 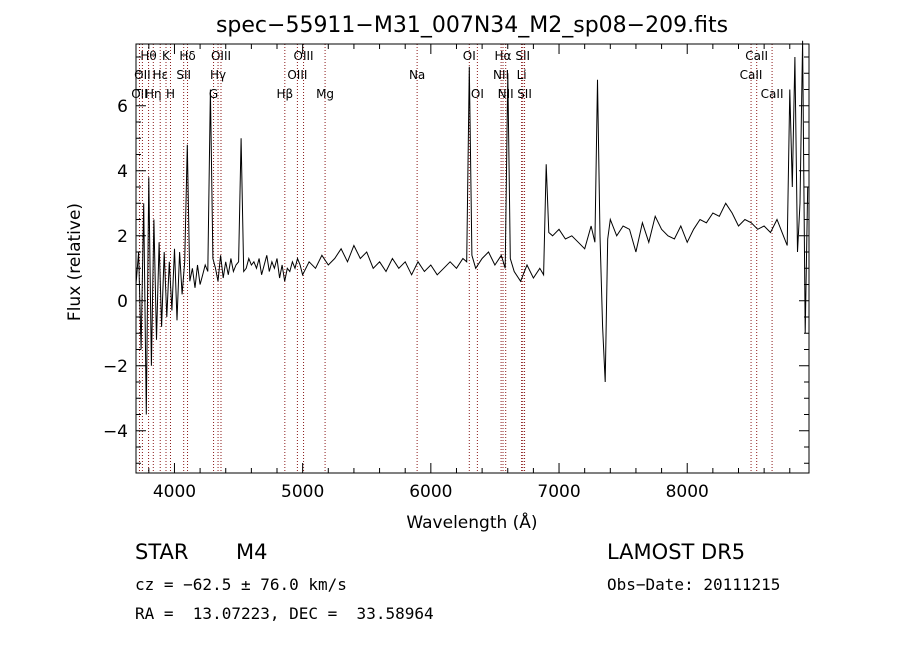 I want to click on class-label: STAR, so click(x=162, y=552).